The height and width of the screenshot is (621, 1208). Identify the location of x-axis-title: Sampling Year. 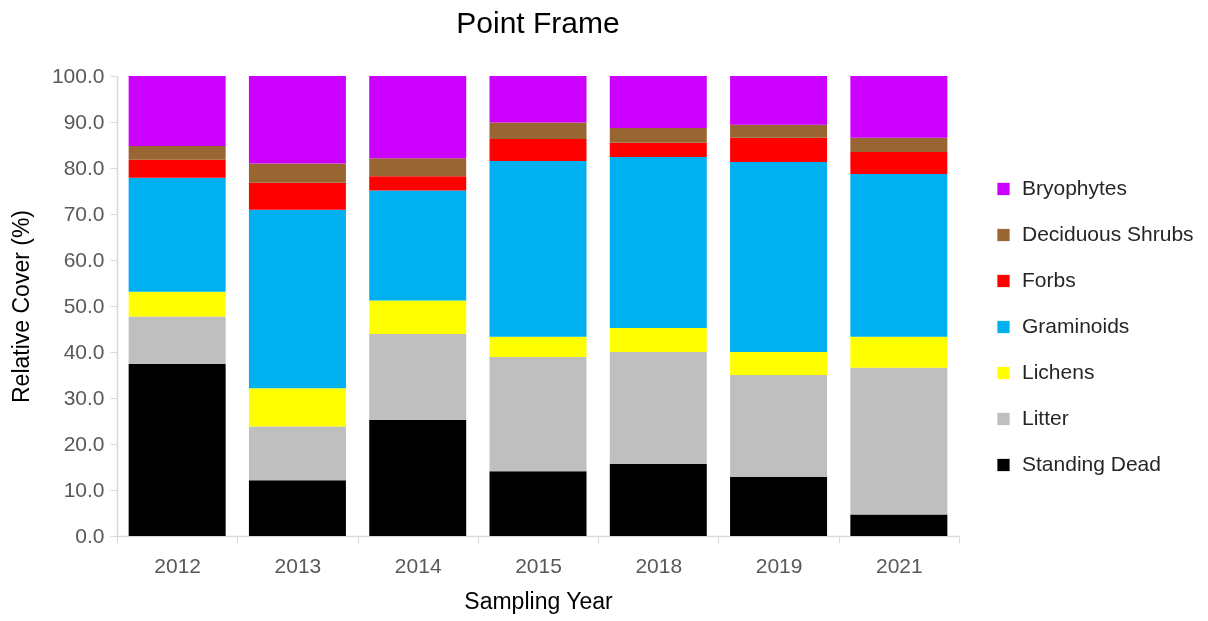
(538, 600).